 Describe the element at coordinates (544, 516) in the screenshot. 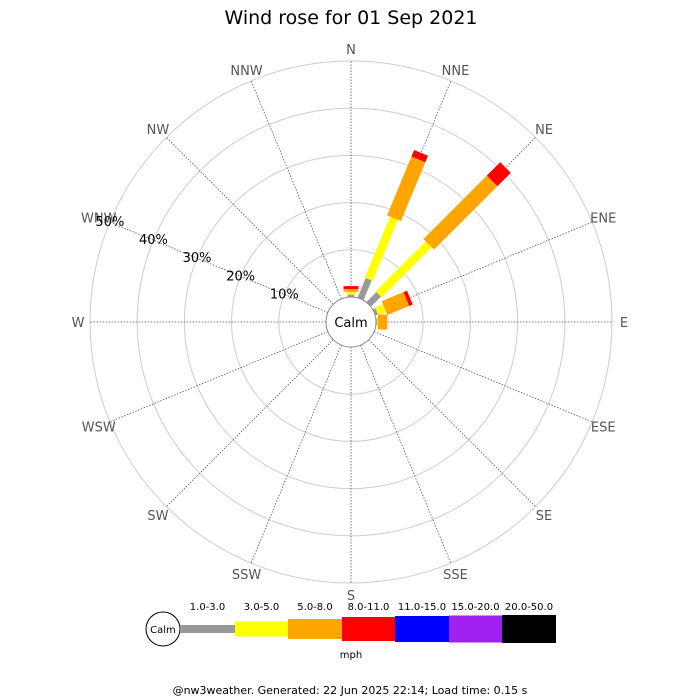

I see `direction-label-se: SE` at that location.